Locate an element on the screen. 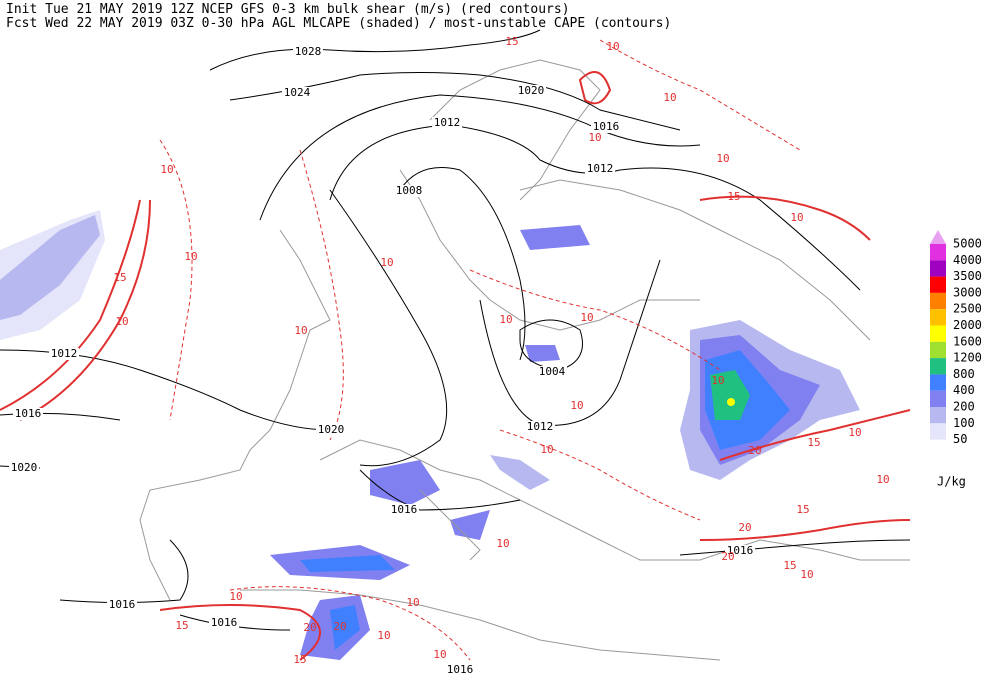 The image size is (1000, 680). legend-label: 1600 is located at coordinates (967, 341).